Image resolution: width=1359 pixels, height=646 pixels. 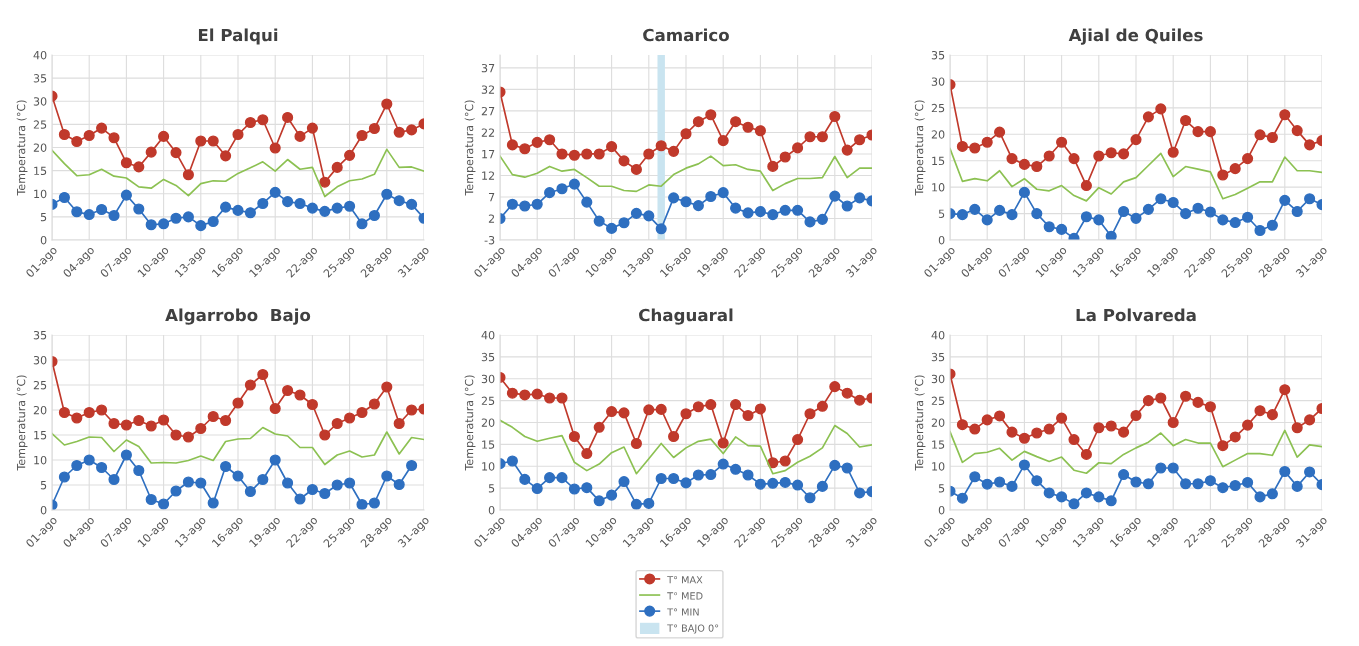 What do you see at coordinates (40, 124) in the screenshot?
I see `y-tick-label: 25` at bounding box center [40, 124].